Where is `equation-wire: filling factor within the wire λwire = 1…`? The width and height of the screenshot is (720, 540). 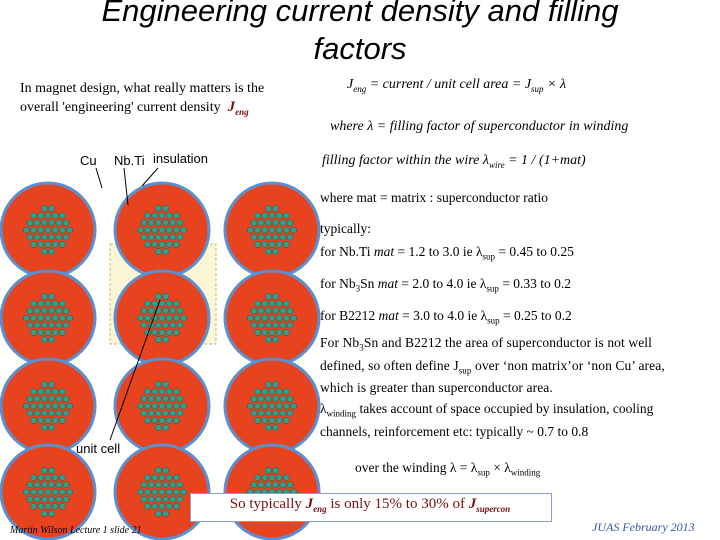 equation-wire: filling factor within the wire λwire = 1… is located at coordinates (454, 161).